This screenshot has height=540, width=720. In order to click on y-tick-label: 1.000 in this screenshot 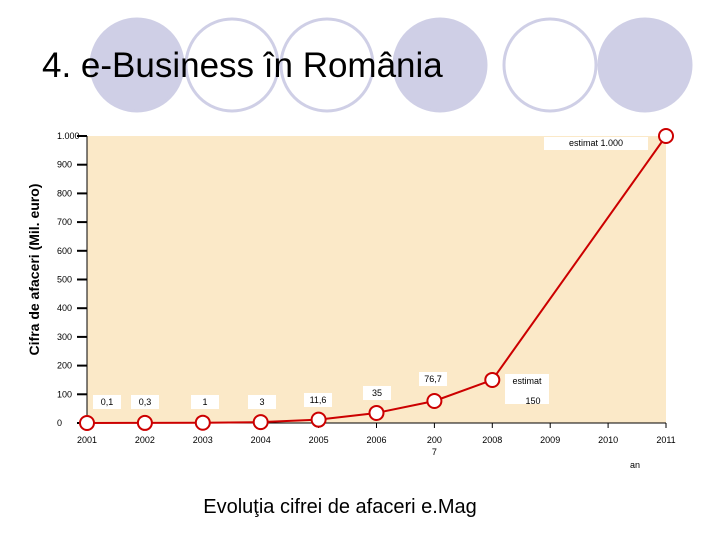, I will do `click(68, 136)`.